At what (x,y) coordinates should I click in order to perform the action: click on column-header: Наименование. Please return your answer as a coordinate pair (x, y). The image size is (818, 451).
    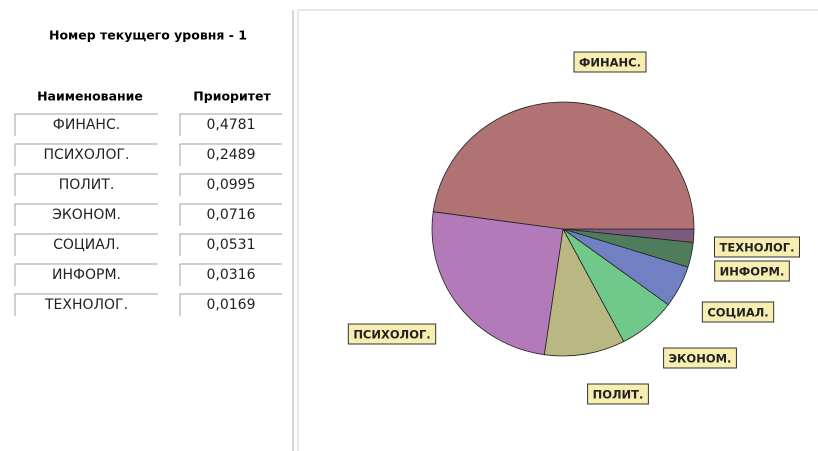
    Looking at the image, I should click on (90, 96).